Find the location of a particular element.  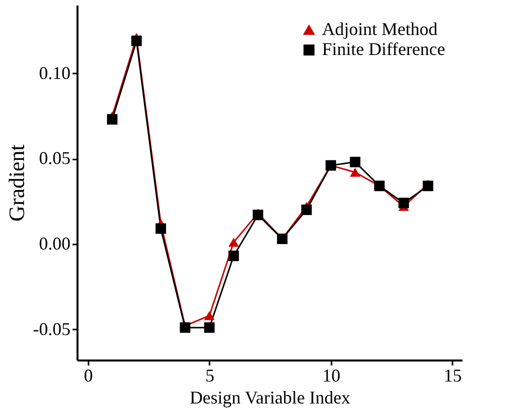

x-axis-title: Design Variable Index is located at coordinates (270, 398).